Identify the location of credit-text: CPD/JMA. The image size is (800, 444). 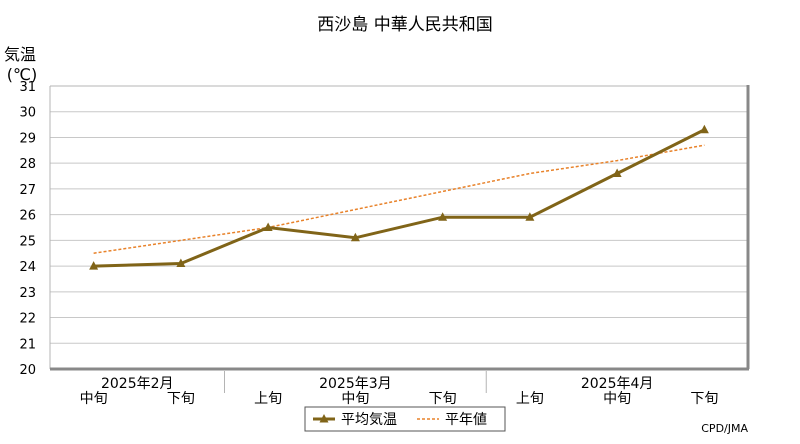
(724, 428).